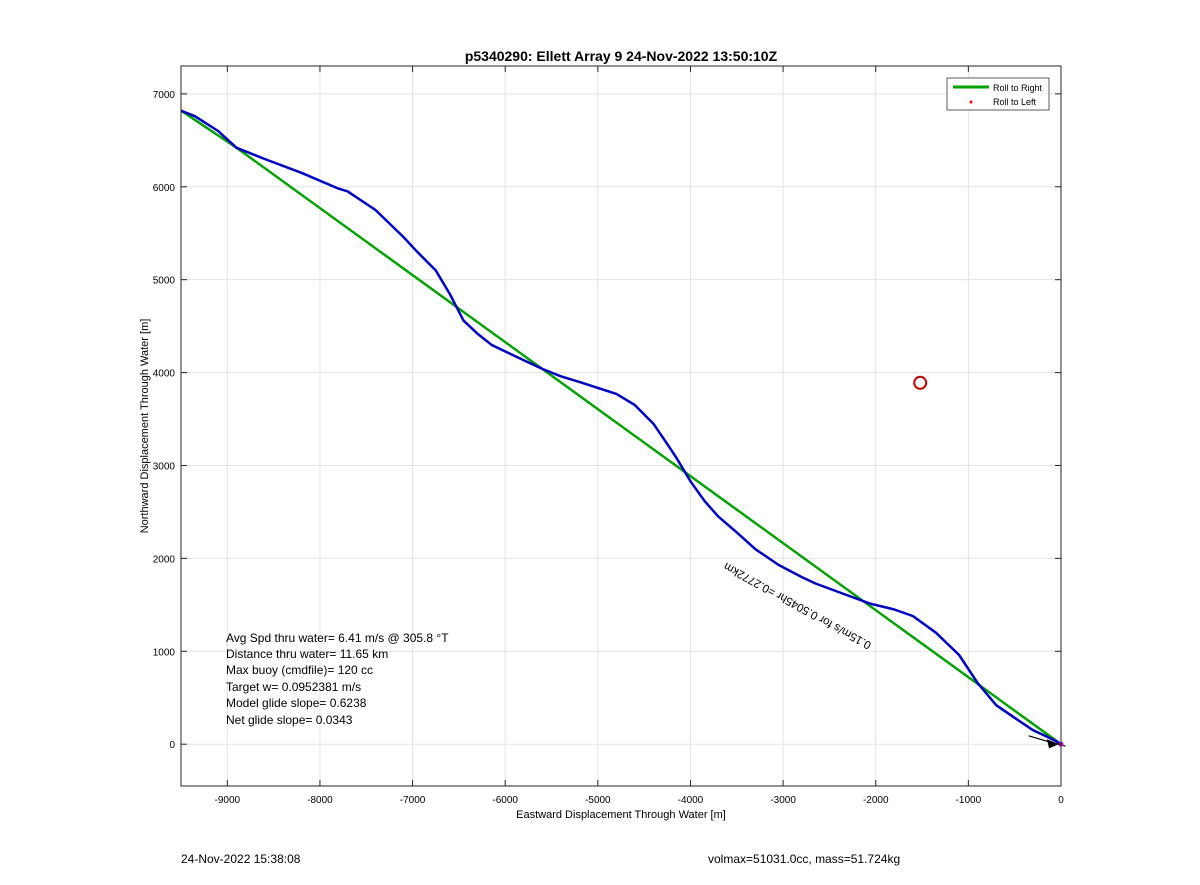  I want to click on y-tick-label: 2000, so click(164, 559).